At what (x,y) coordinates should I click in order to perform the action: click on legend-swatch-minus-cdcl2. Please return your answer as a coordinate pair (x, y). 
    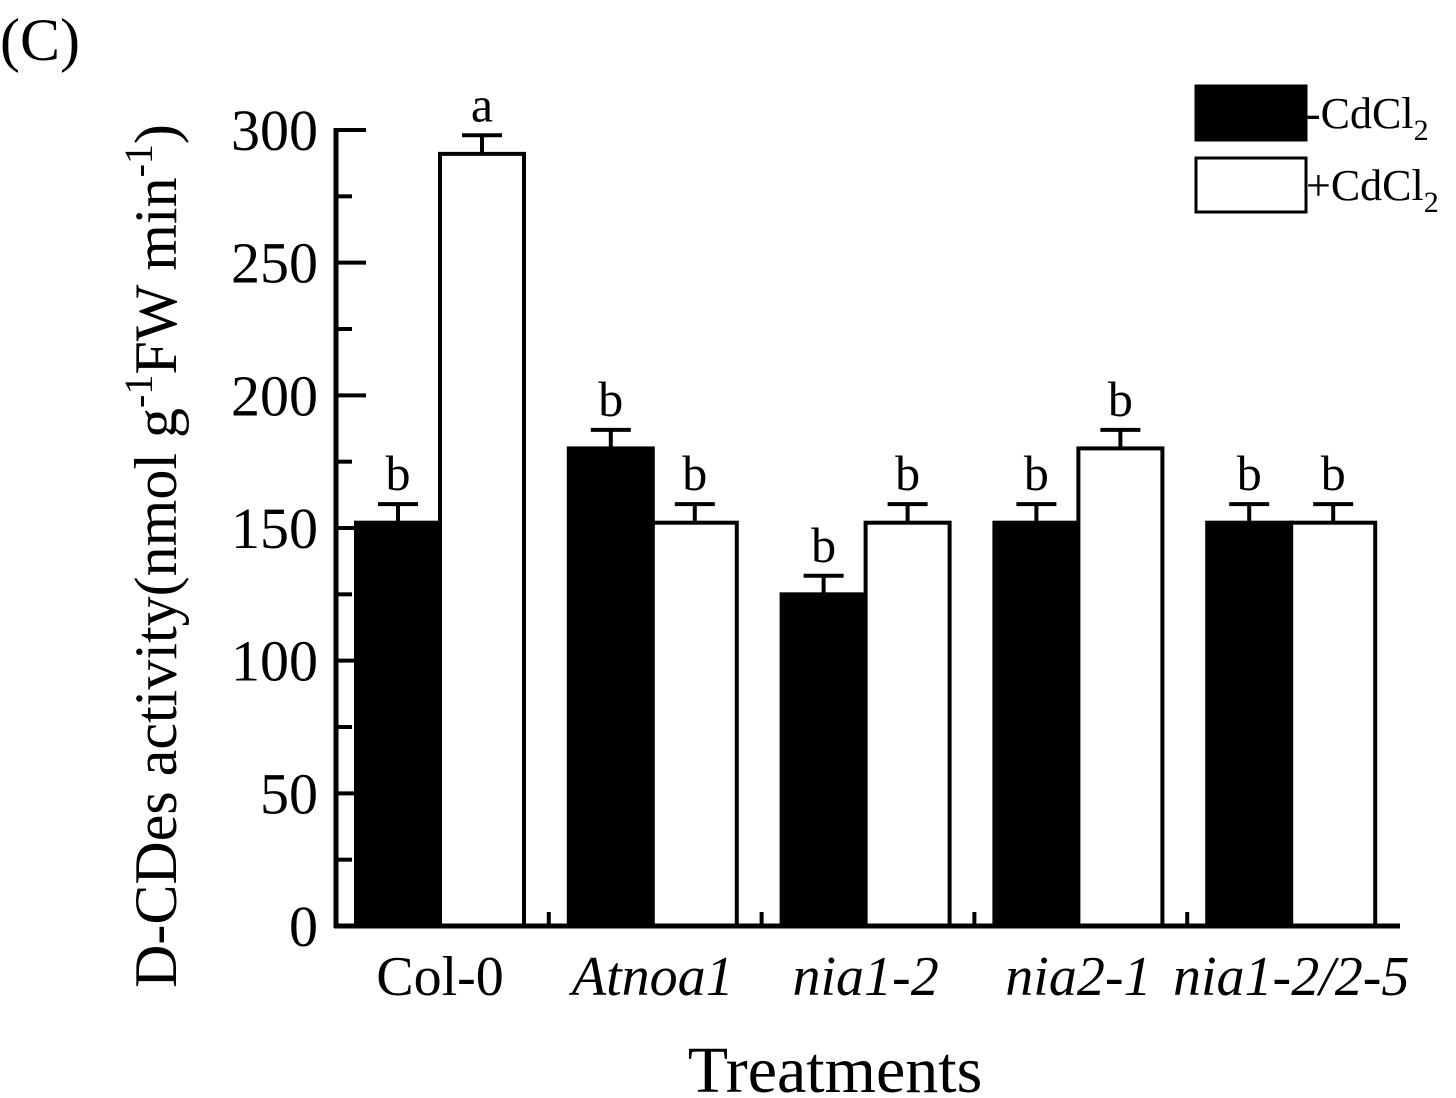
    Looking at the image, I should click on (1251, 113).